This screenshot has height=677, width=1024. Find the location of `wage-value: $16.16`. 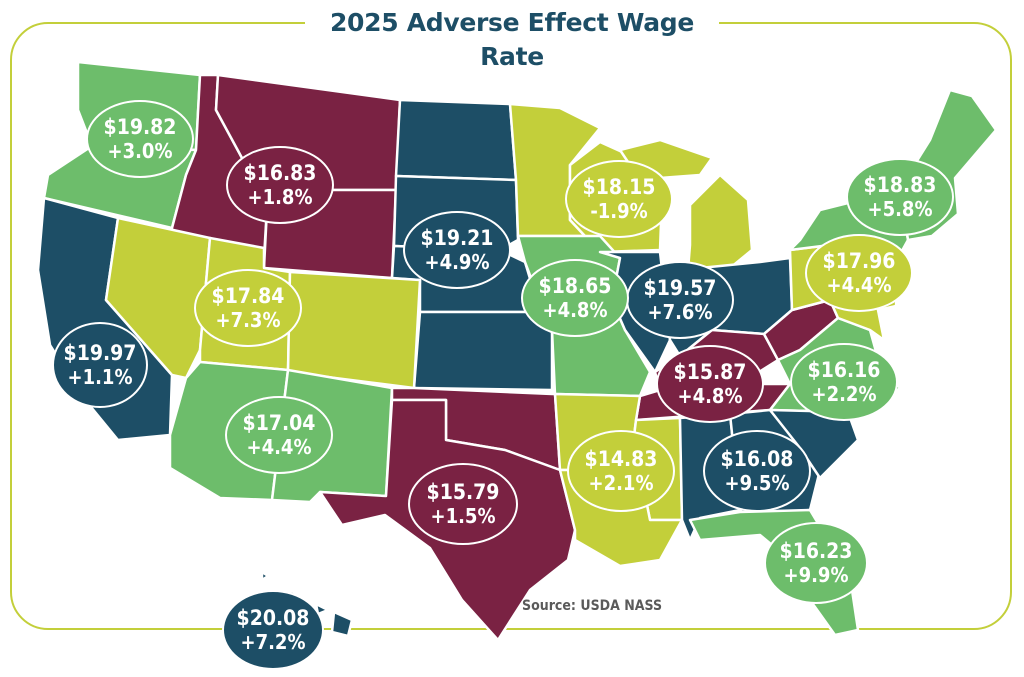

wage-value: $16.16 is located at coordinates (844, 370).